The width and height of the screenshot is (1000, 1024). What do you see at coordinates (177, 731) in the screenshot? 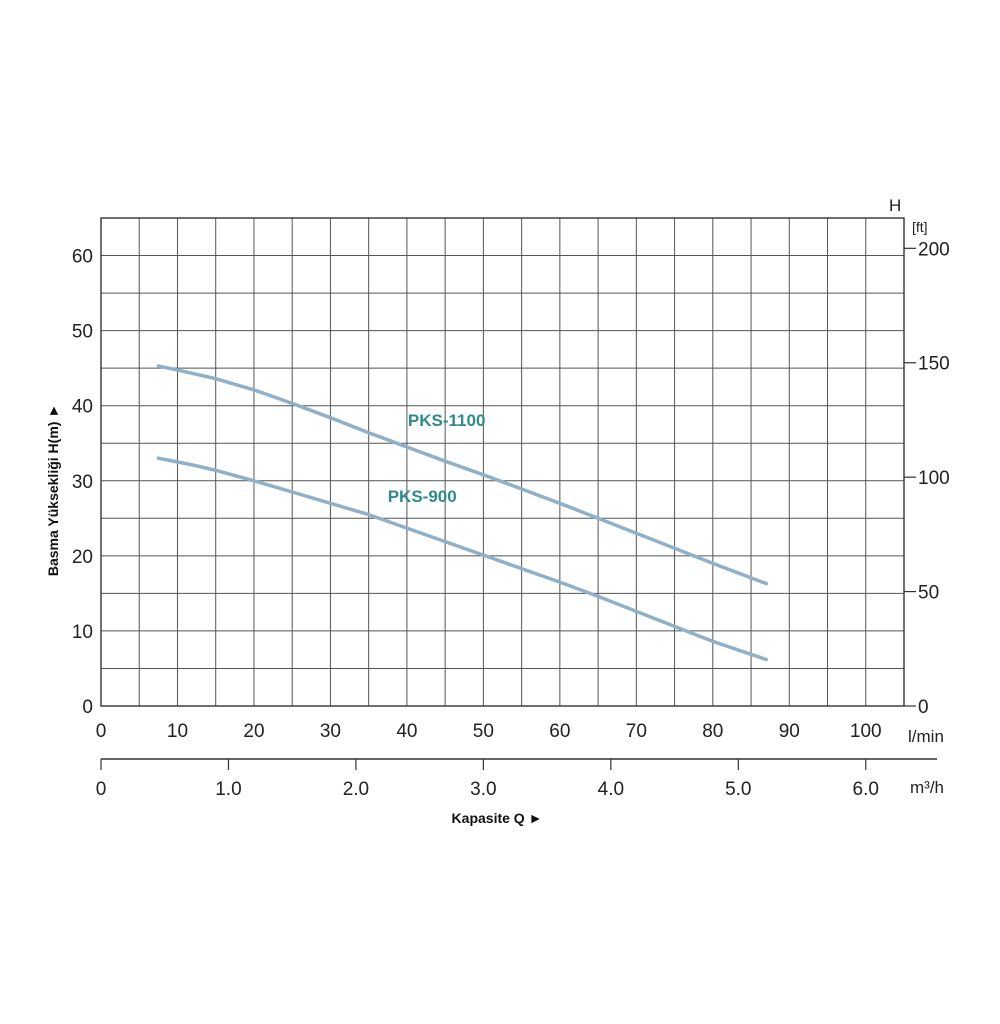
I see `x-tick-label: 10` at bounding box center [177, 731].